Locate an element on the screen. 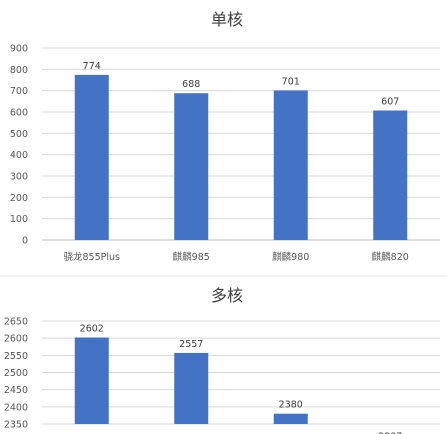  single-core-data-label: 688 is located at coordinates (191, 84).